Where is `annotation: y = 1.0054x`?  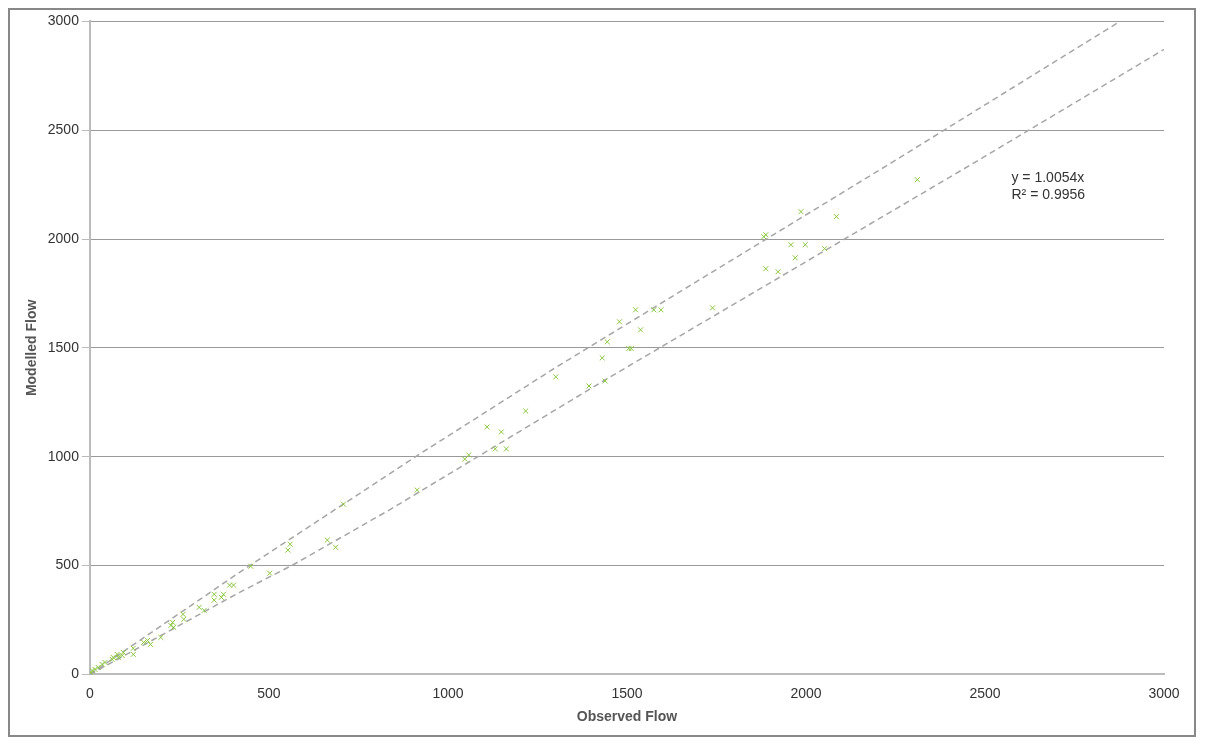
annotation: y = 1.0054x is located at coordinates (1048, 177).